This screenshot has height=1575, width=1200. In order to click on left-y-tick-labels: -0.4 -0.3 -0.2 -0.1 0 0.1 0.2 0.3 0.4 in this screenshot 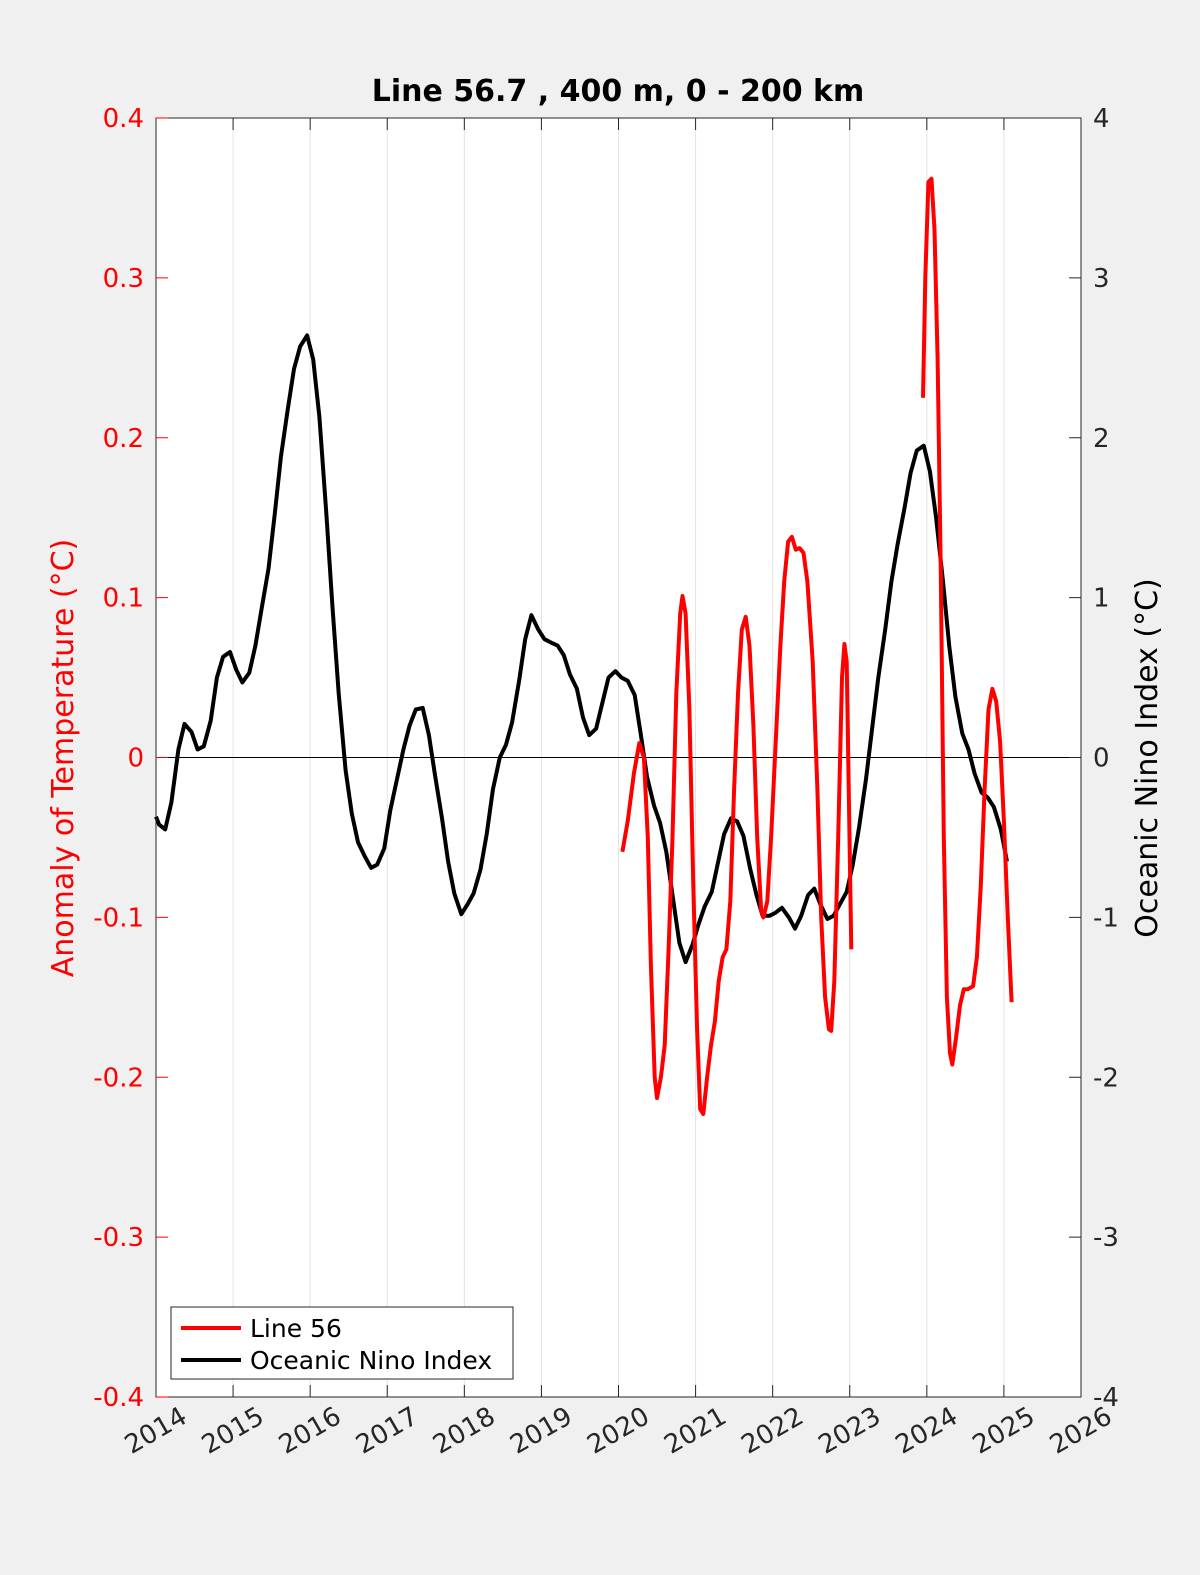, I will do `click(118, 758)`.